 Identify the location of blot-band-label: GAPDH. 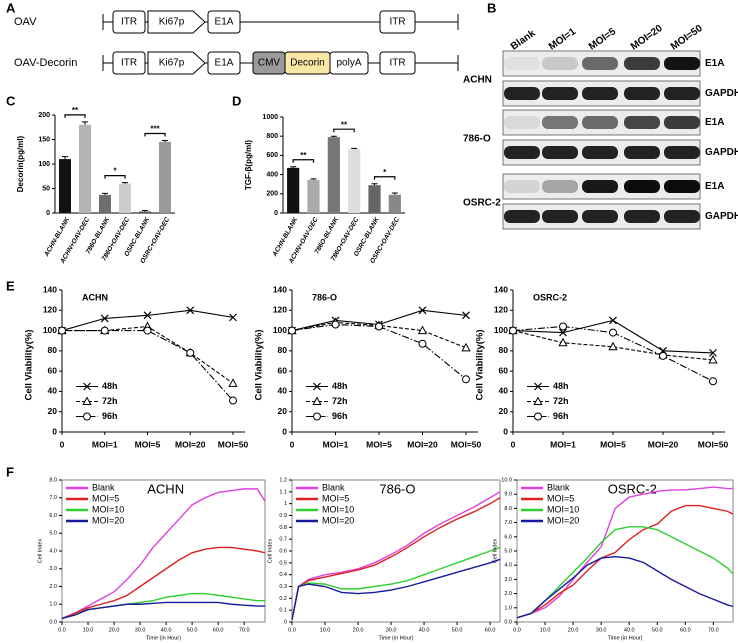
(721, 152).